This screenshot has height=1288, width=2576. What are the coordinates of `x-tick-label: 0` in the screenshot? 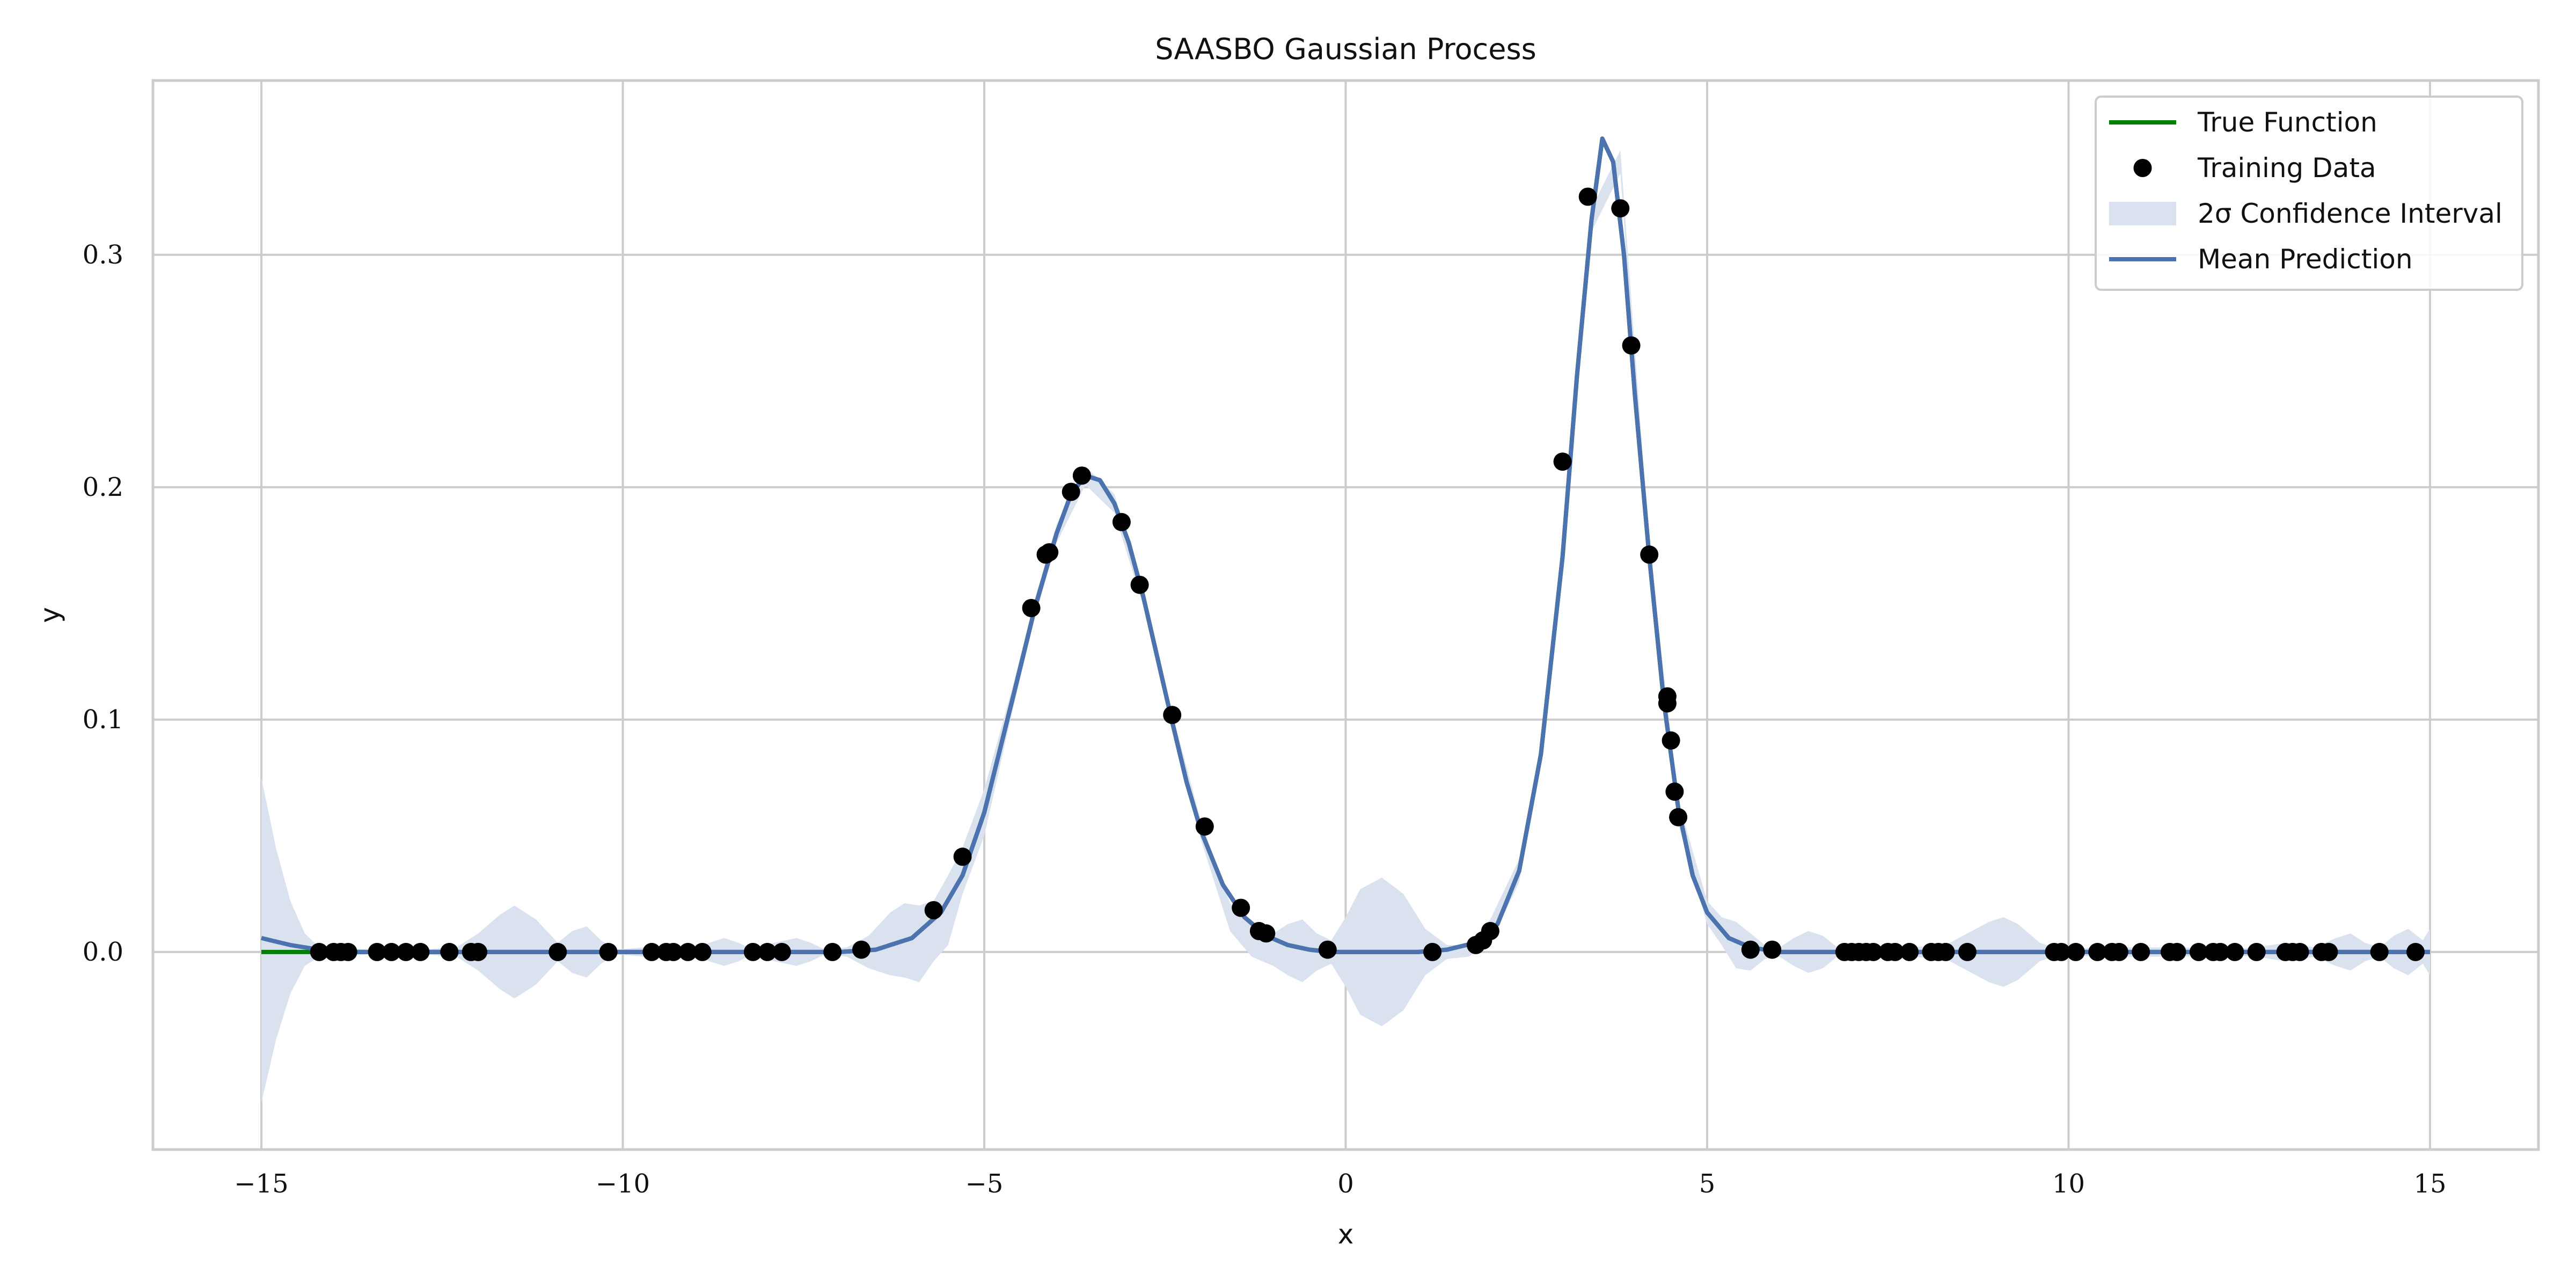 It's located at (1345, 1184).